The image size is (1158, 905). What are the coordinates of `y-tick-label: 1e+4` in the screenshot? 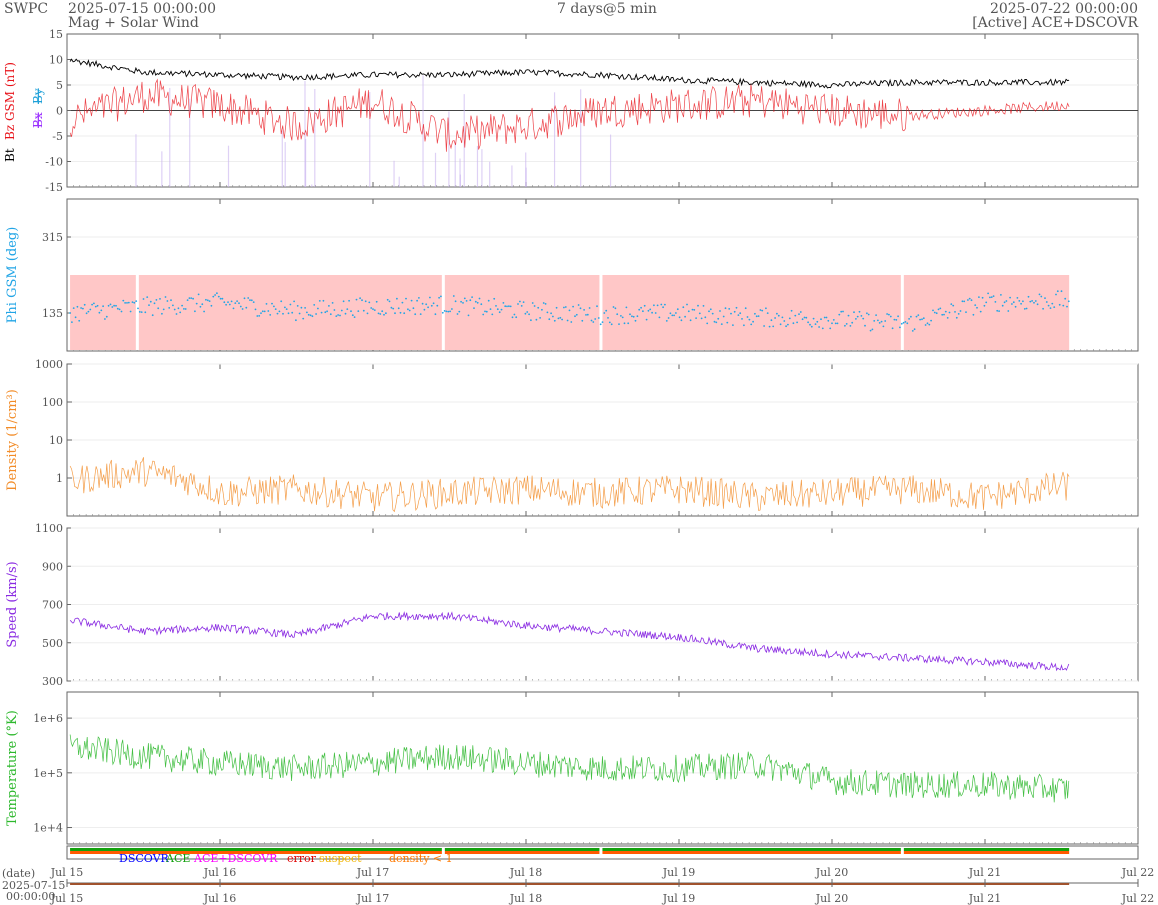 It's located at (48, 828).